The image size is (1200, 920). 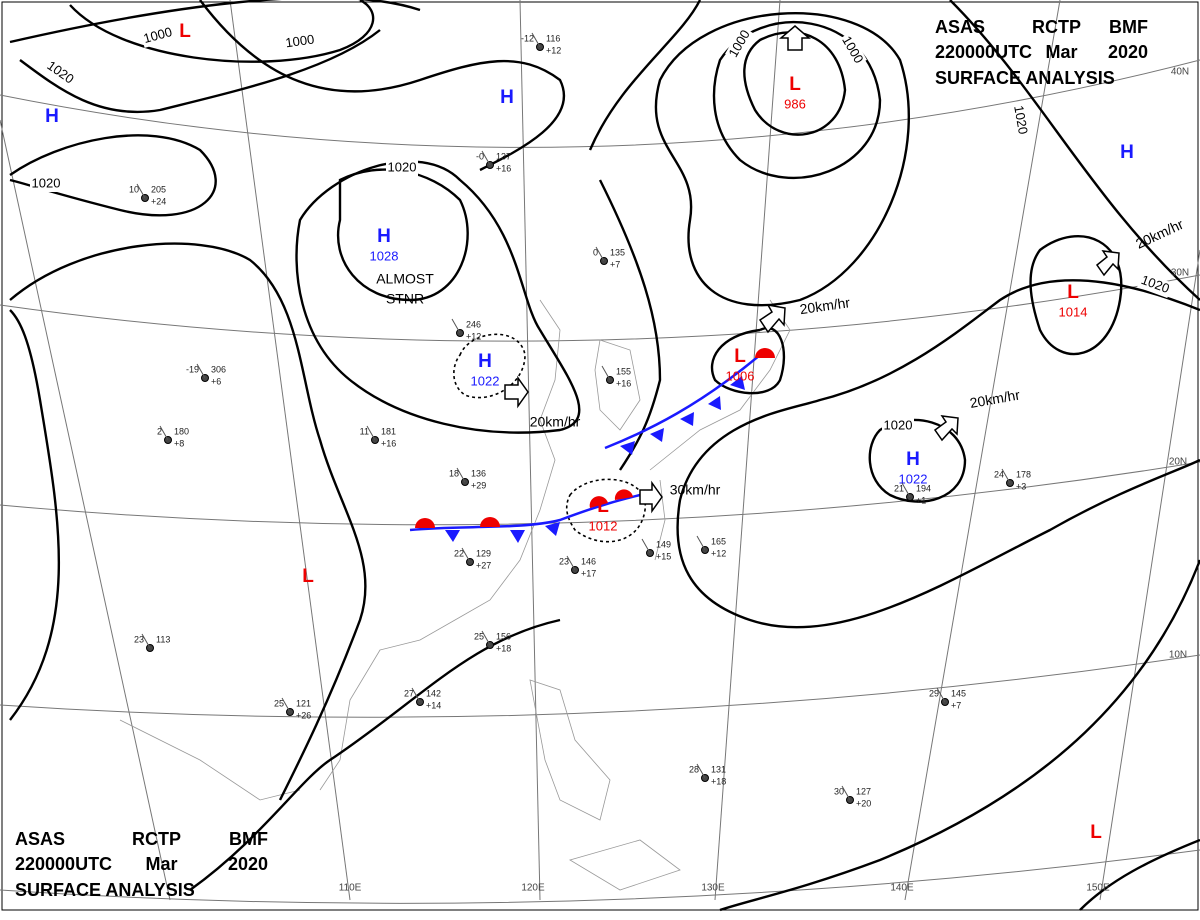 What do you see at coordinates (147, 194) in the screenshot?
I see `station-plot: 10 205 +24` at bounding box center [147, 194].